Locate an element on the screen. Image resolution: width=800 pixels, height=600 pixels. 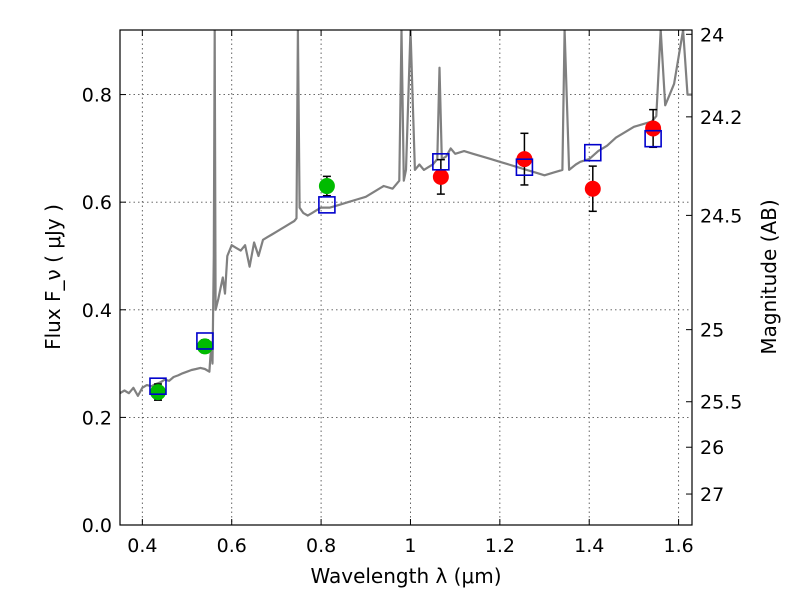
y2-tick-label: 24.5 is located at coordinates (721, 216).